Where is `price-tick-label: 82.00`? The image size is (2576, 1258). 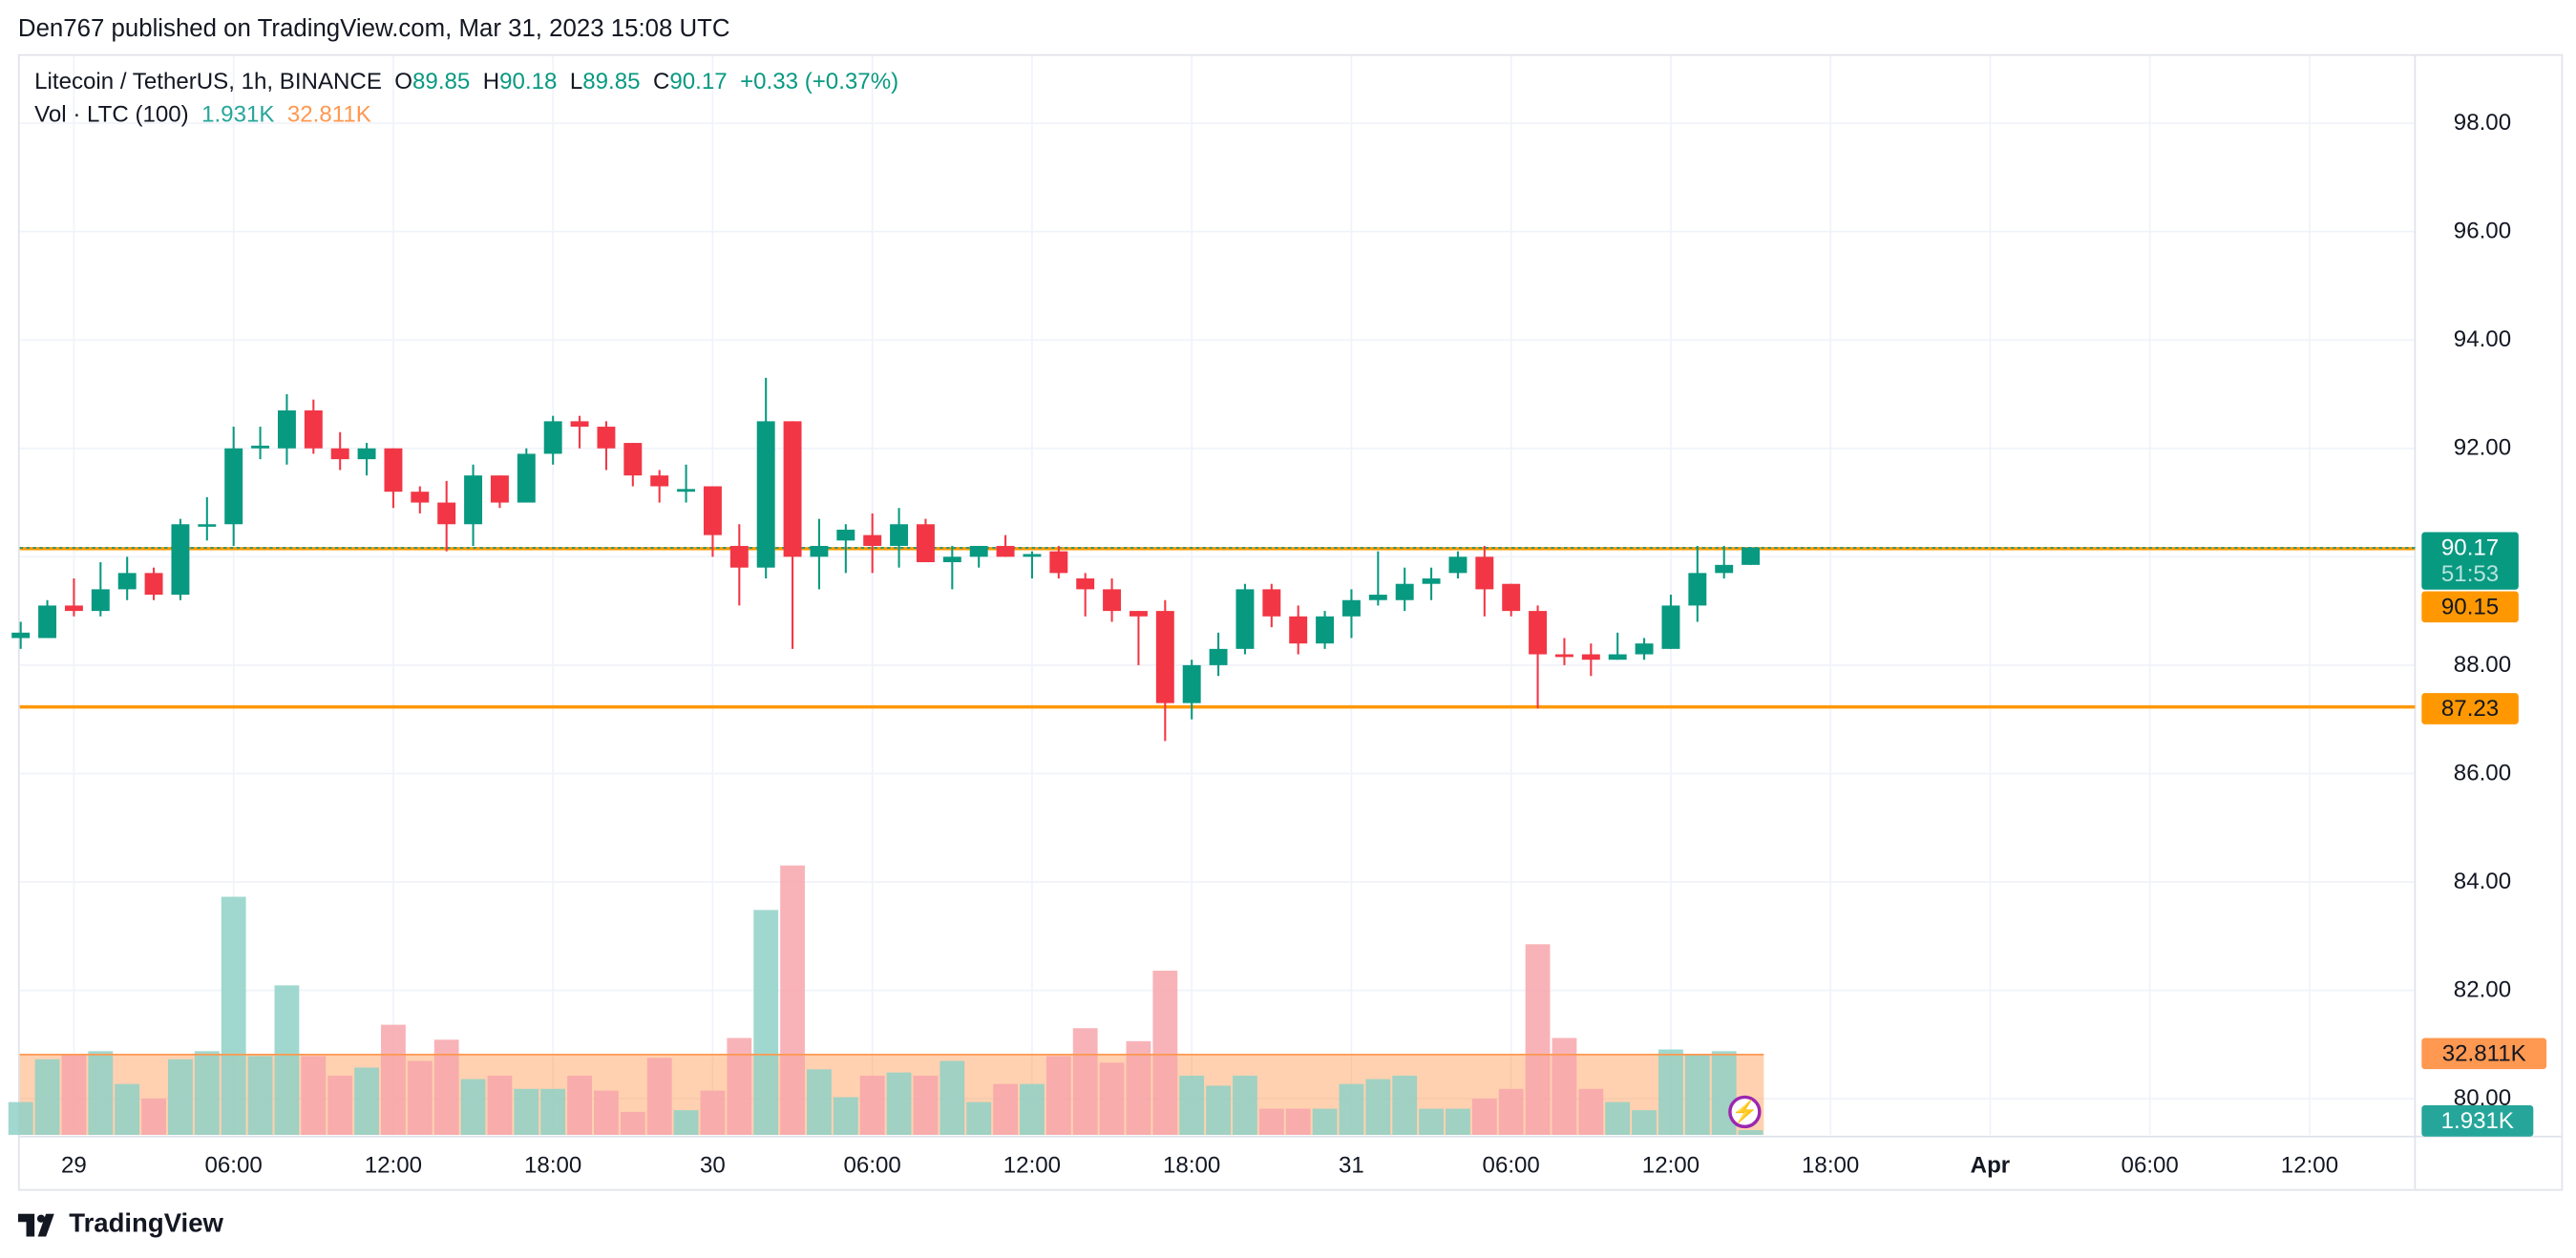
price-tick-label: 82.00 is located at coordinates (2482, 989).